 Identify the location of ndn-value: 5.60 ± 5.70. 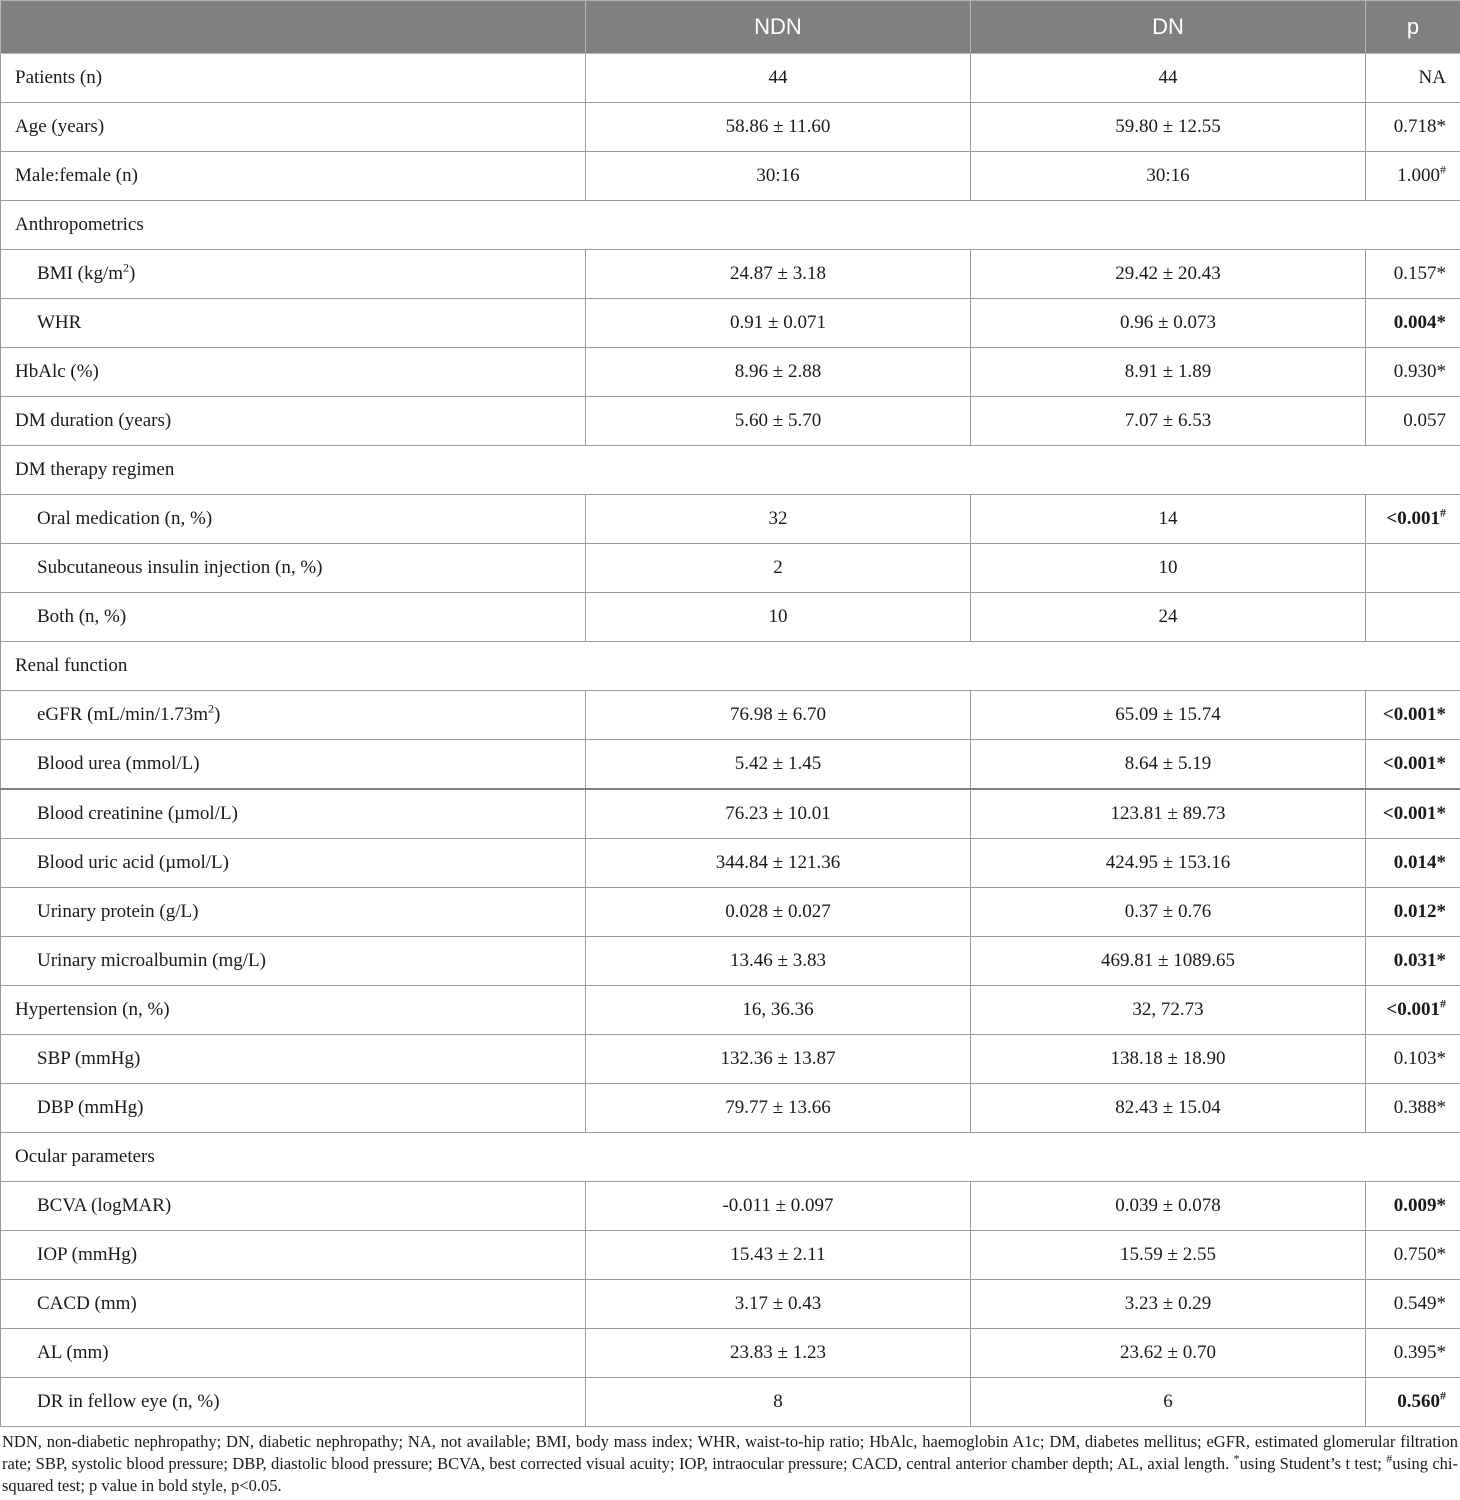
(778, 421).